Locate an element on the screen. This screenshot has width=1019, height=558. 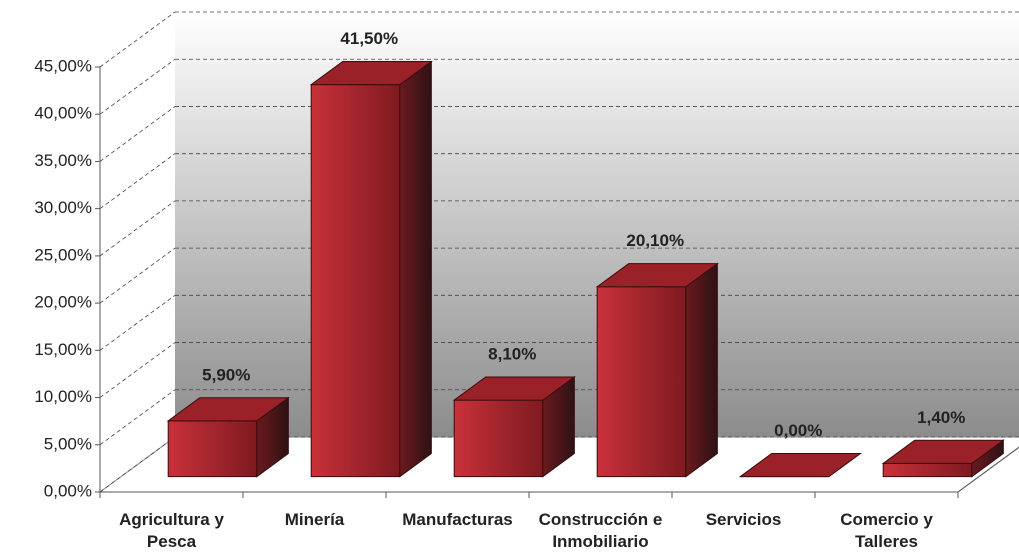
x-tick-label: Minería is located at coordinates (314, 519).